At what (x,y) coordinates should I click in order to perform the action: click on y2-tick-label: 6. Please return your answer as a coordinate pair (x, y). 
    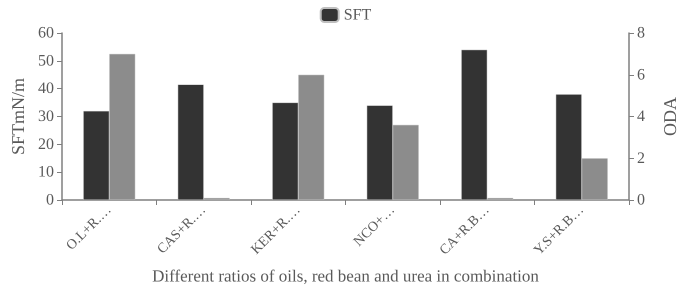
    Looking at the image, I should click on (641, 75).